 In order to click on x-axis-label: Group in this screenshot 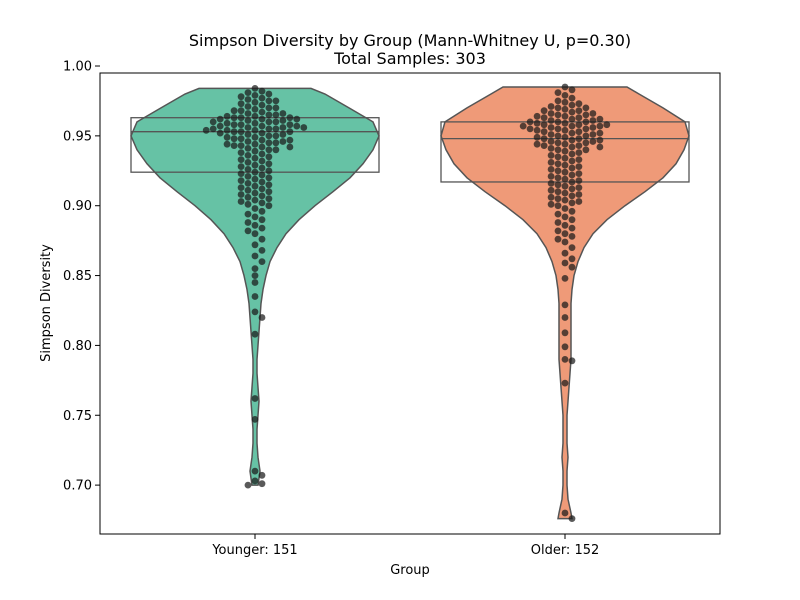, I will do `click(410, 570)`.